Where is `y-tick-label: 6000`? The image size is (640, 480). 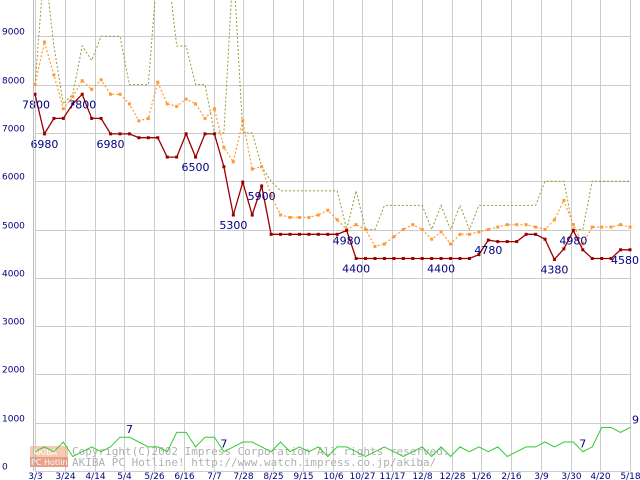 y-tick-label: 6000 is located at coordinates (13, 178).